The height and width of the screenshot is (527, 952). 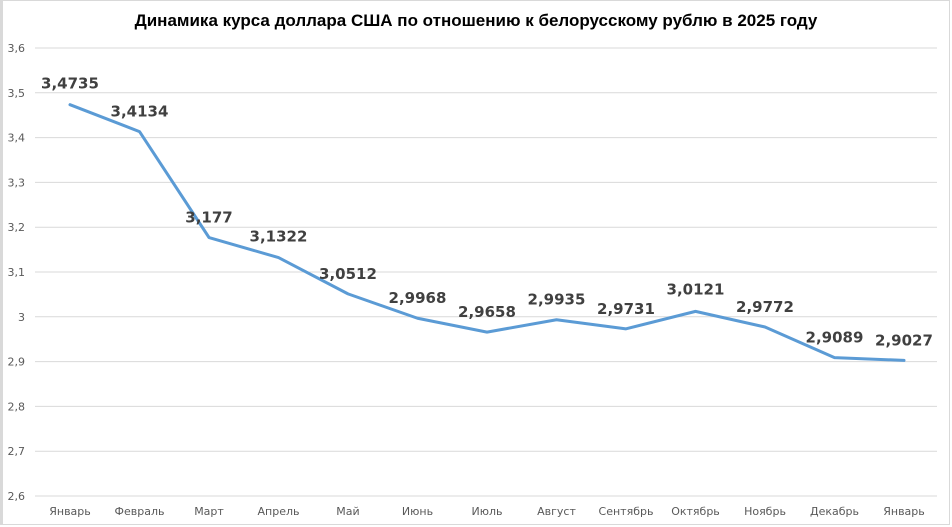 I want to click on x-tick-label: Июль, so click(x=486, y=511).